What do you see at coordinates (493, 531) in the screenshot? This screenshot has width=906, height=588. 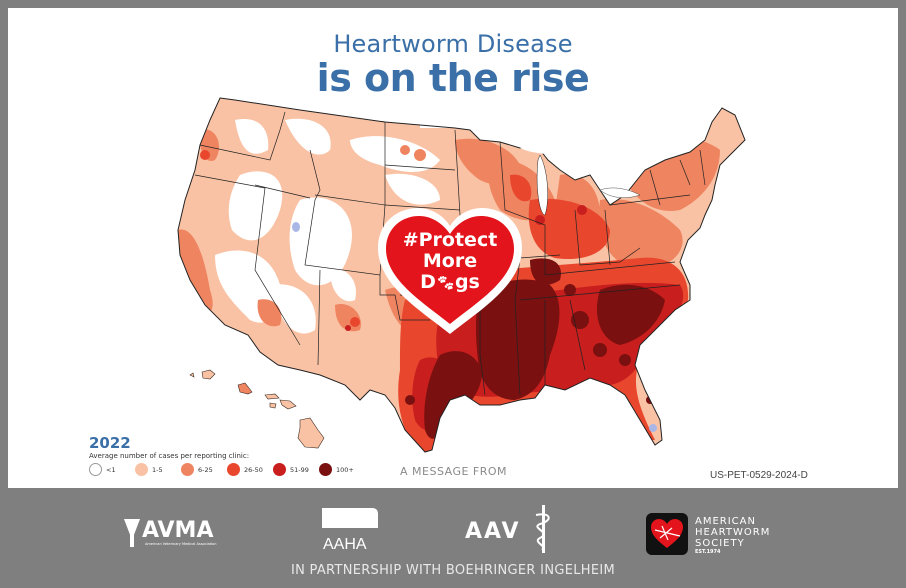 I see `svg-text: AAV` at bounding box center [493, 531].